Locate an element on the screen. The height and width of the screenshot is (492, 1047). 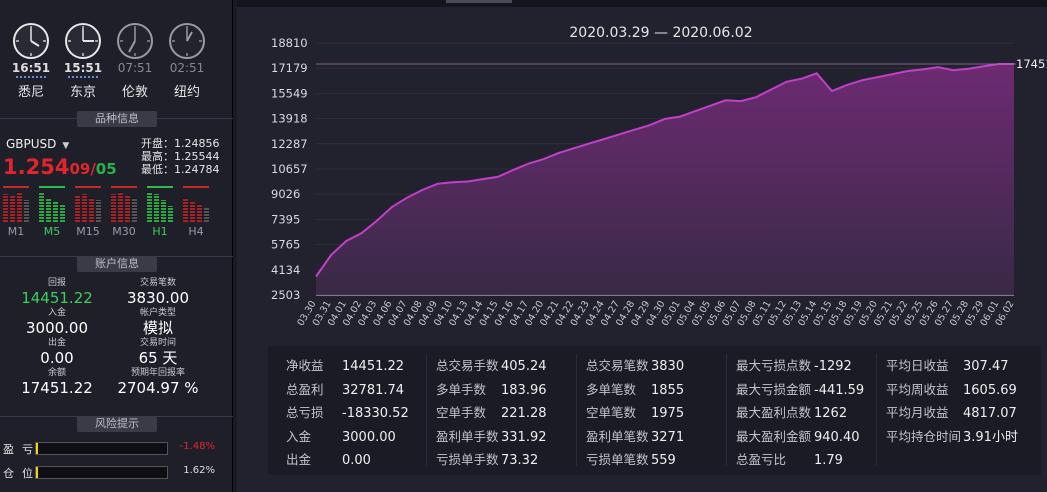
stat-label: 总交易笔数 is located at coordinates (617, 365).